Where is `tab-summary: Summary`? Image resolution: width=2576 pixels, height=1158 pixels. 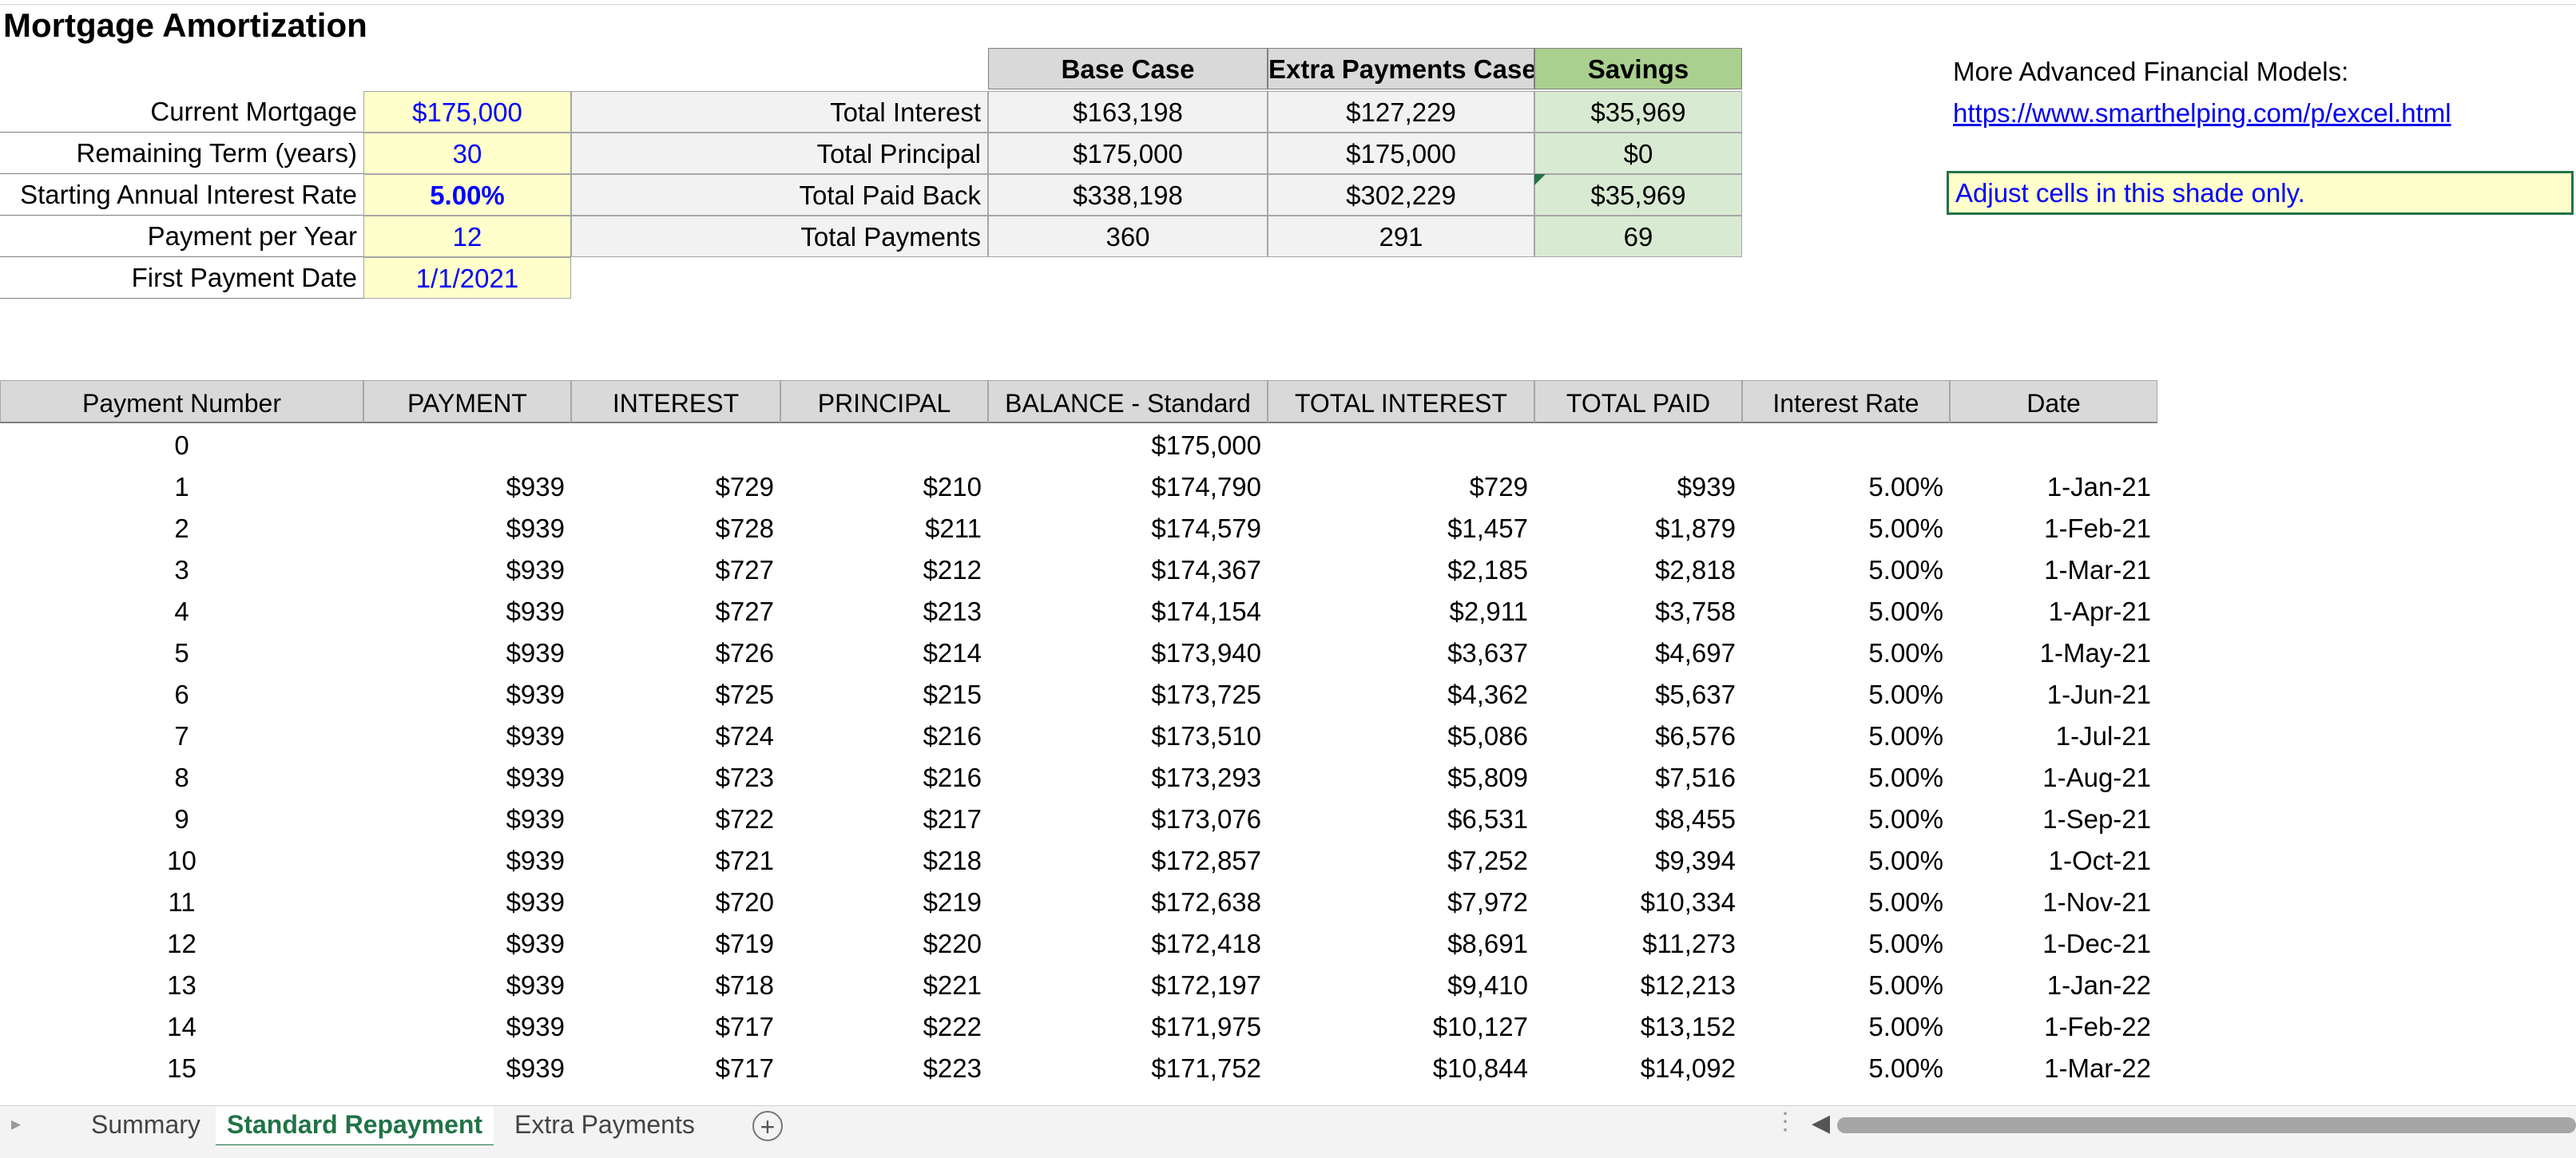
tab-summary: Summary is located at coordinates (145, 1124).